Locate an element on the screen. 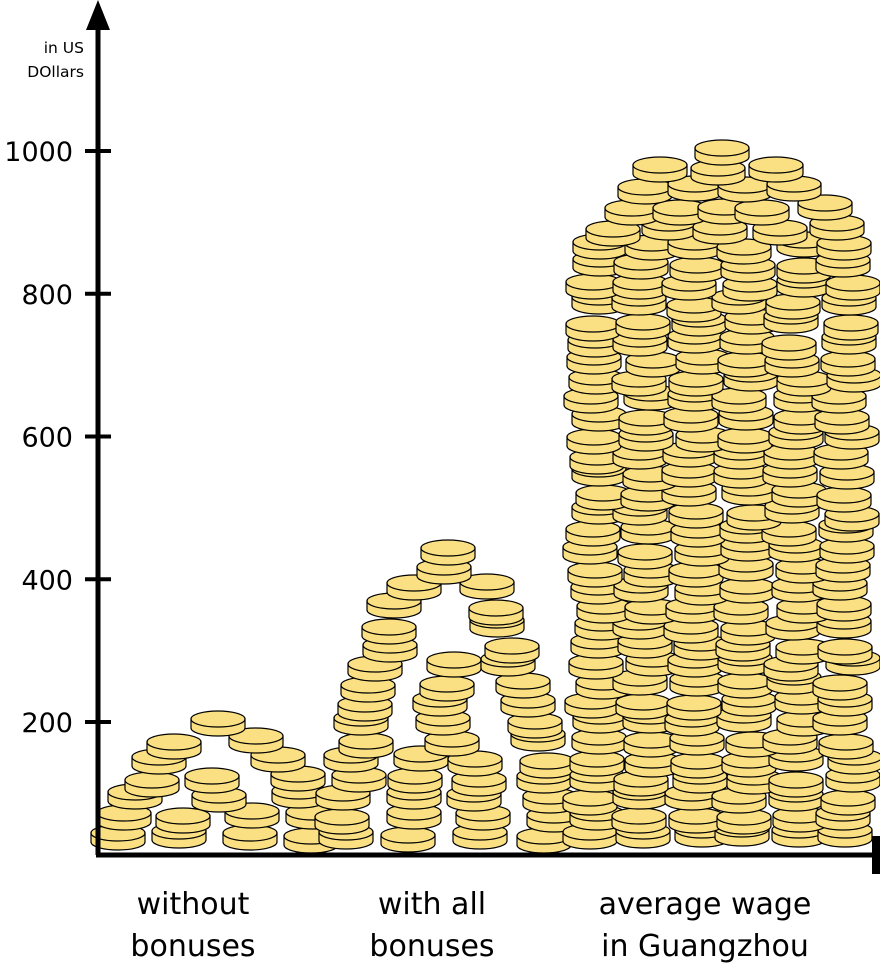  y-tick-label: 600 is located at coordinates (47, 438).